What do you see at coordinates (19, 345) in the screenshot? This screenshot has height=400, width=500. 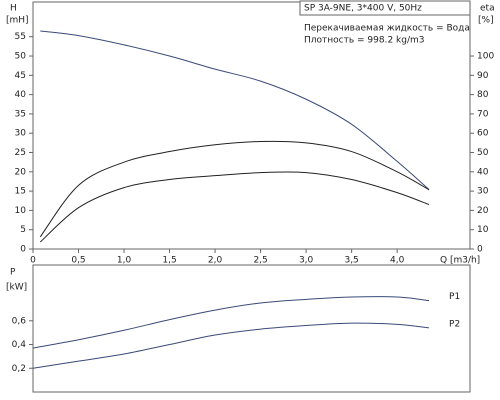 I see `y-tick-label: 0,4` at bounding box center [19, 345].